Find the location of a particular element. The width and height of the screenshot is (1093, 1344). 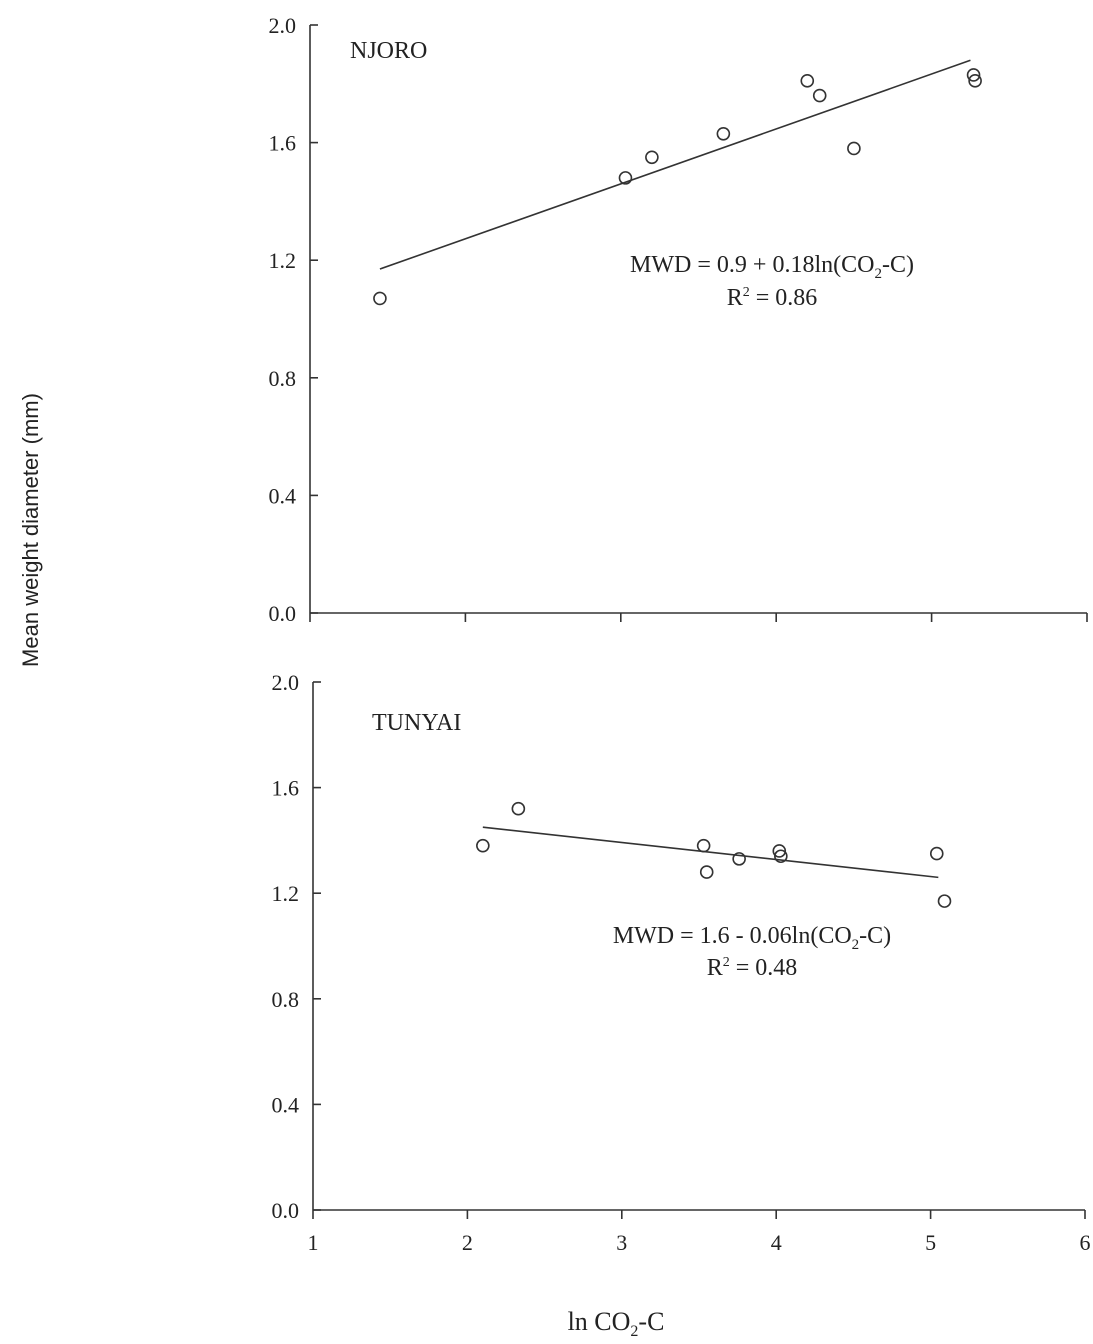

tunyai-y-tick-label: 0.0 is located at coordinates (286, 1210).